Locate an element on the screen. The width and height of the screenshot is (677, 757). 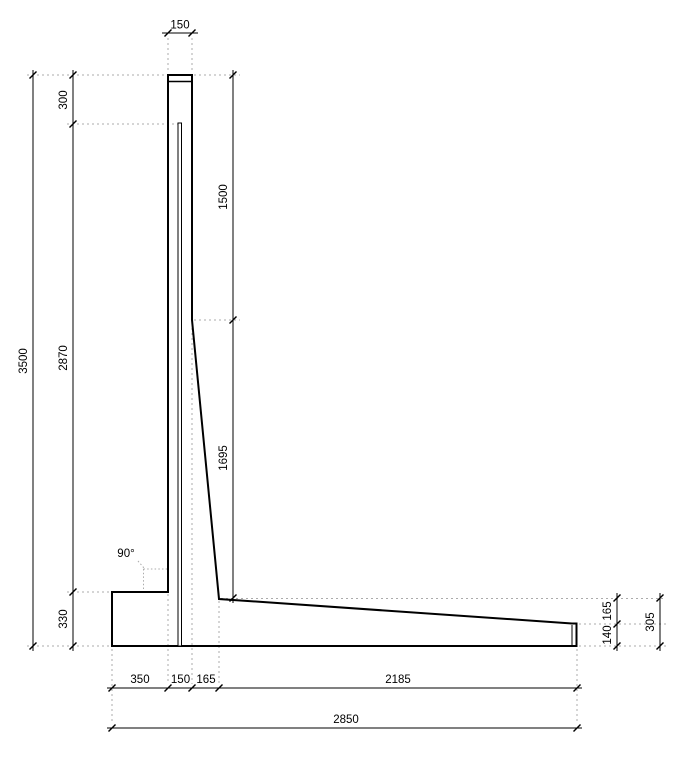
angle-leader-line is located at coordinates (141, 564).